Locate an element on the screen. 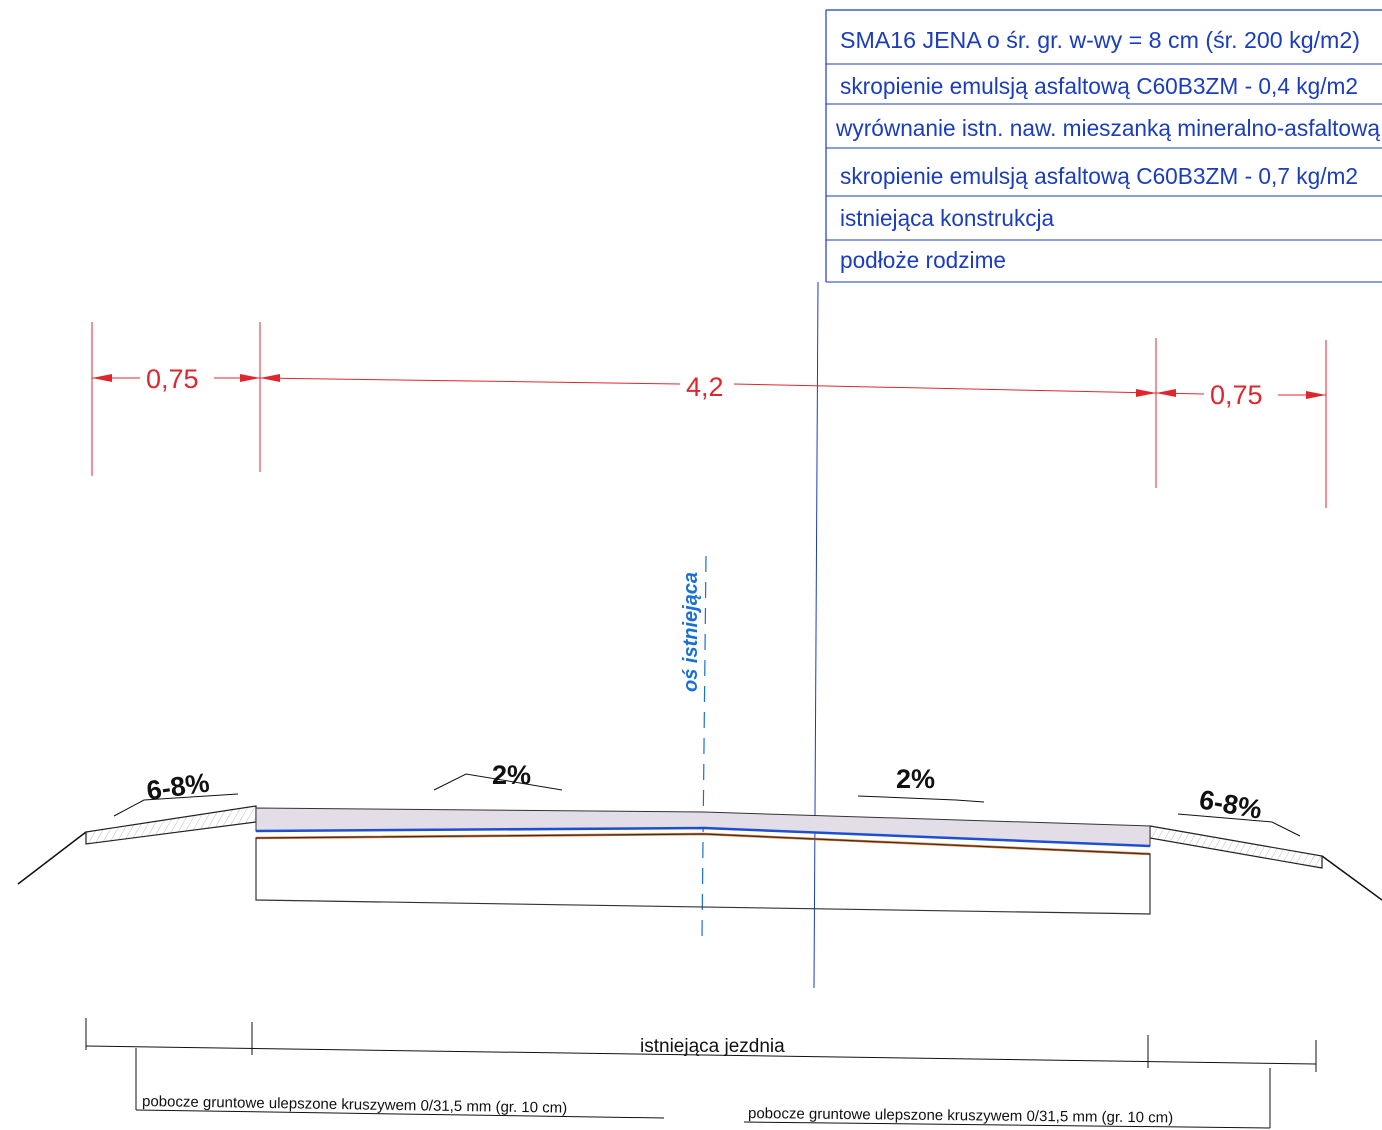 This screenshot has height=1130, width=1382. slope-arrow-left-lane is located at coordinates (498, 782).